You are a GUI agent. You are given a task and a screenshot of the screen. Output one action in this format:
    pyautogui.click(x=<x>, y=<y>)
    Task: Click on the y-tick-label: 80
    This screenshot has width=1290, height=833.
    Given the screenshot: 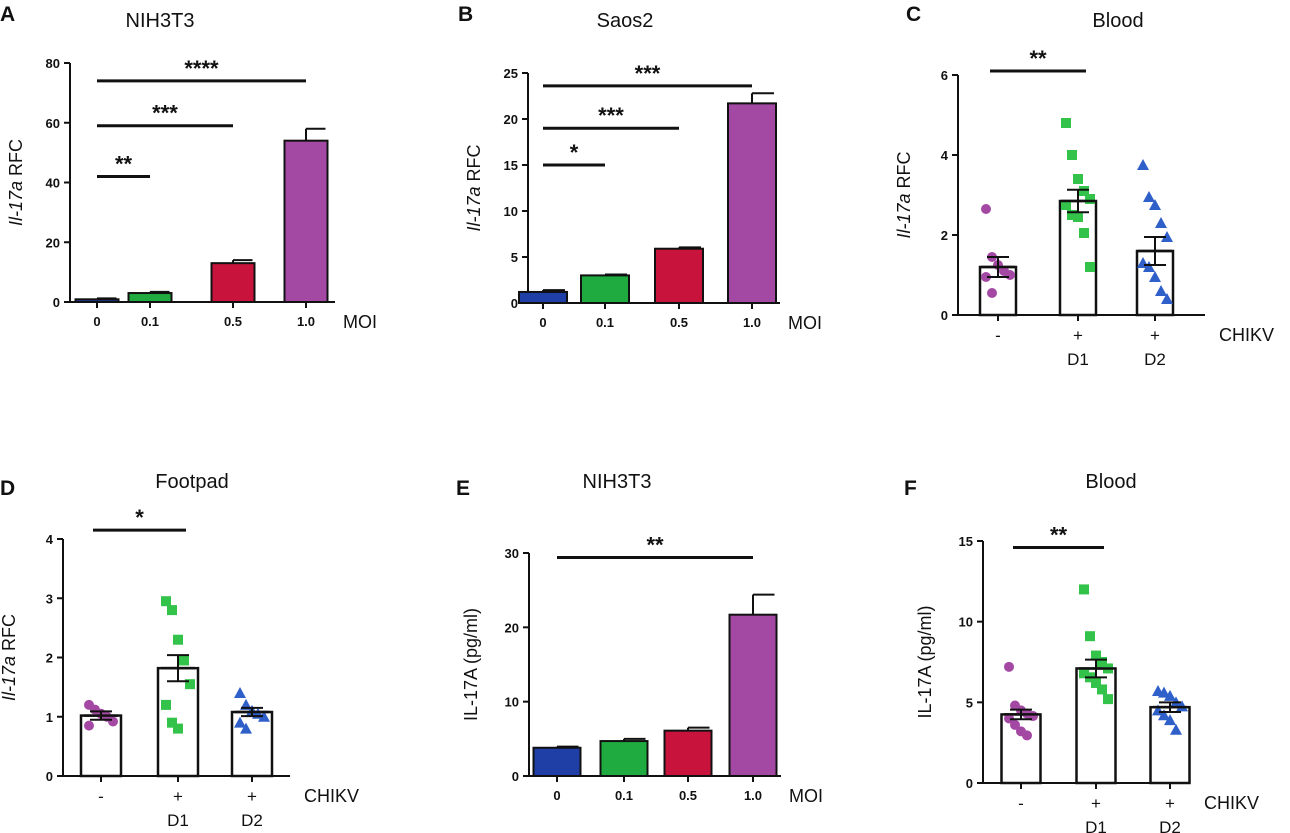 What is the action you would take?
    pyautogui.click(x=53, y=63)
    